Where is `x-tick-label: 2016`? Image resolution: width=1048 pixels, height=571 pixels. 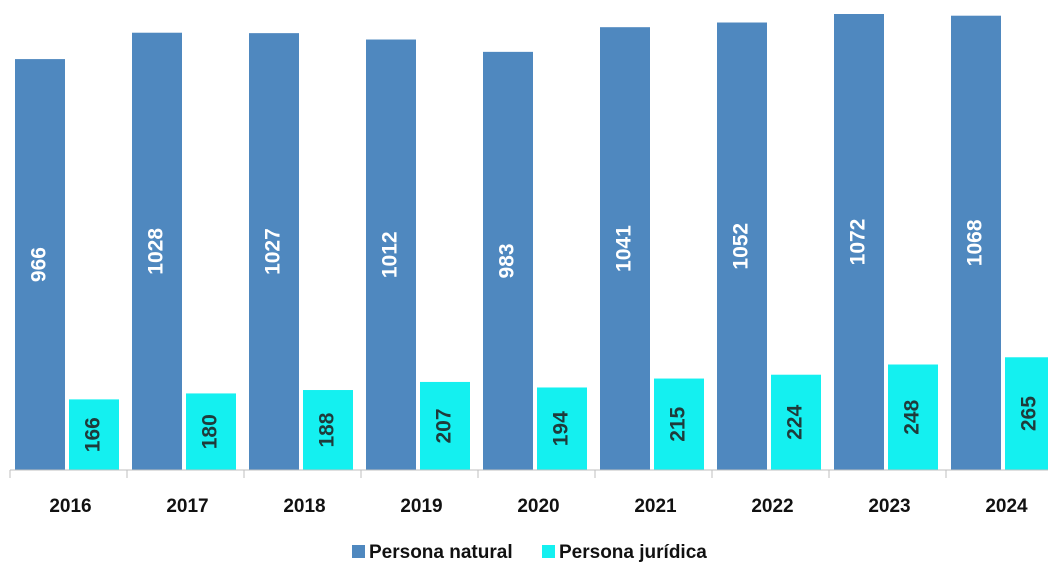 x-tick-label: 2016 is located at coordinates (70, 506).